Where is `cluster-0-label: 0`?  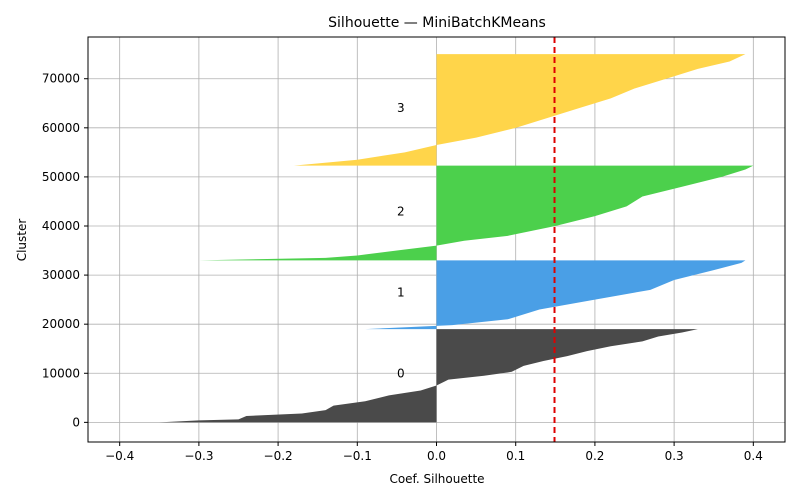
cluster-0-label: 0 is located at coordinates (401, 373).